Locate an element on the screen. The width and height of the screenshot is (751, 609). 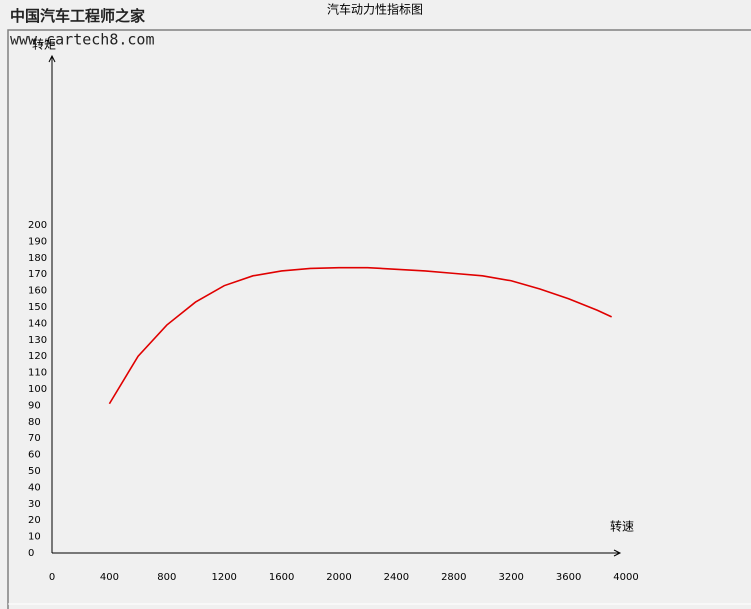
y-tick-label: 110 is located at coordinates (37, 373).